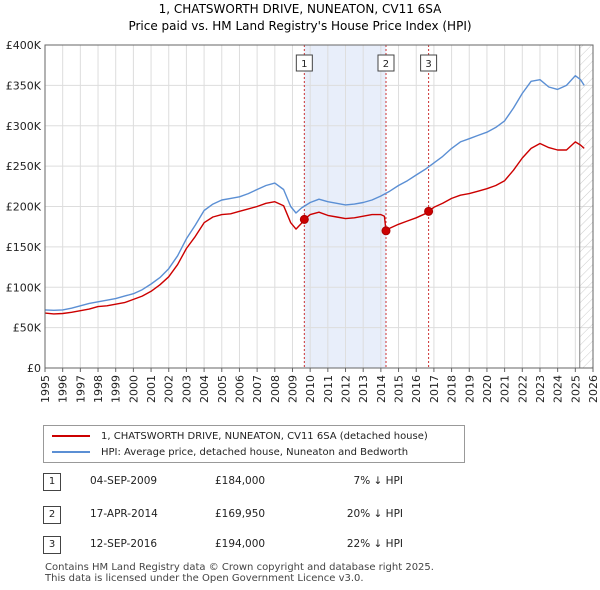 The image size is (600, 590). What do you see at coordinates (416, 389) in the screenshot?
I see `x-tick-label: 2016` at bounding box center [416, 389].